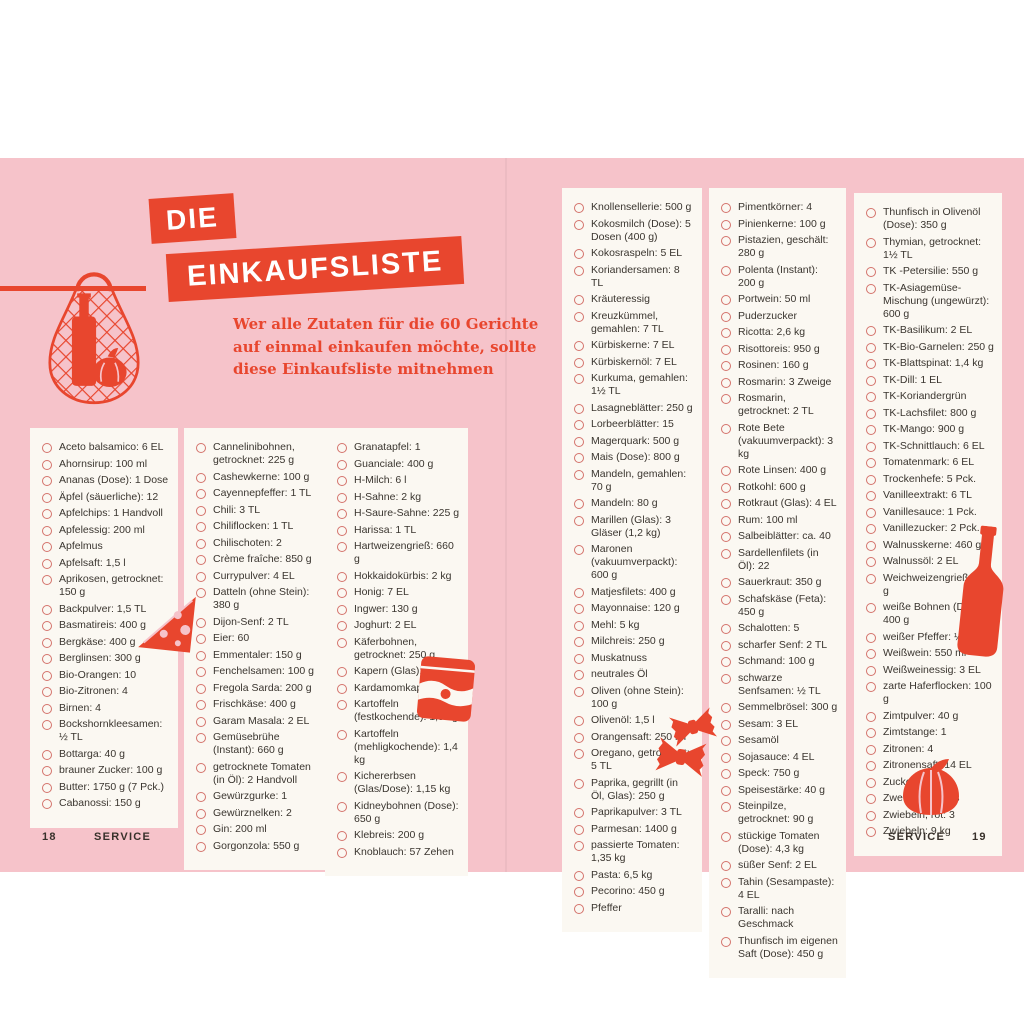 The image size is (1024, 1024). I want to click on list-item-label: Paprika, gegrillt (in Öl, Glas): 250 g, so click(634, 789).